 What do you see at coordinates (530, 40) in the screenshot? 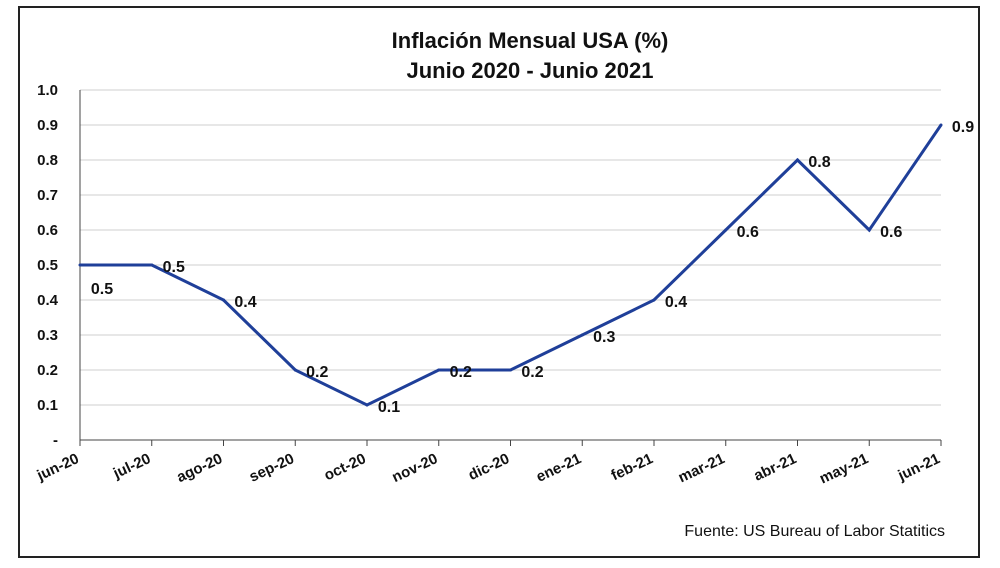
I see `chart-title: Inflación Mensual USA (%)` at bounding box center [530, 40].